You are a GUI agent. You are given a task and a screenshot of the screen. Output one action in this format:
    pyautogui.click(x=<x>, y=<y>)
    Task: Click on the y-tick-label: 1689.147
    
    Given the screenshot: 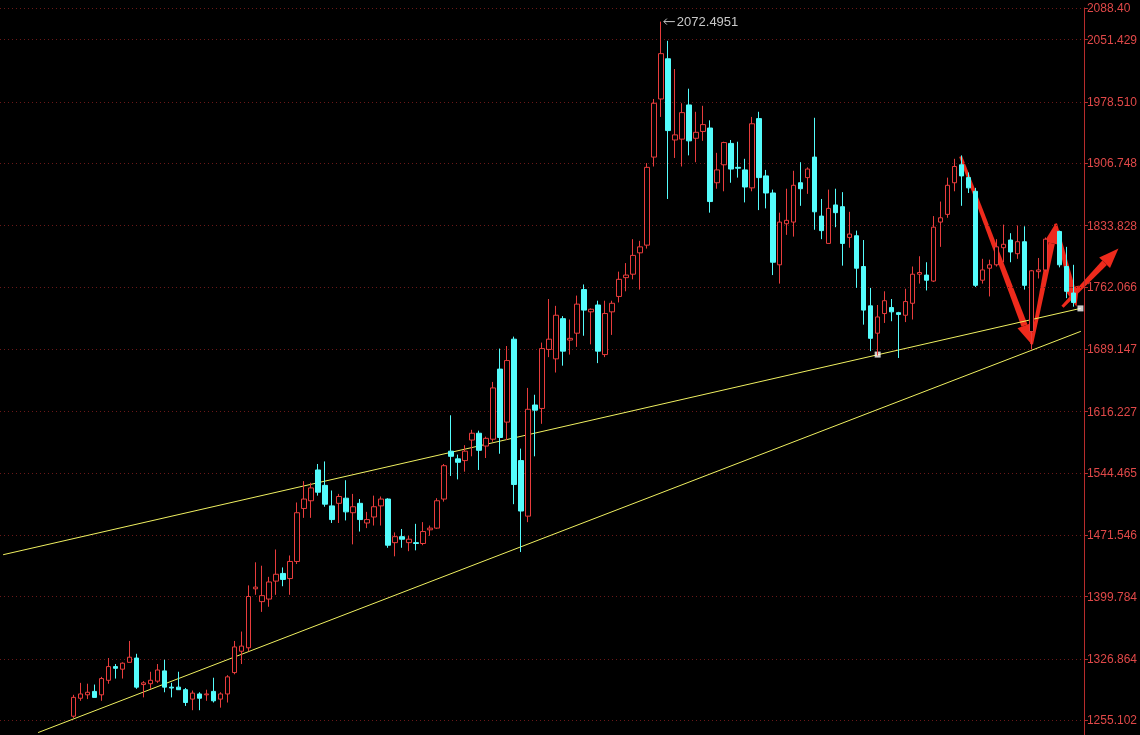 What is the action you would take?
    pyautogui.click(x=1112, y=349)
    